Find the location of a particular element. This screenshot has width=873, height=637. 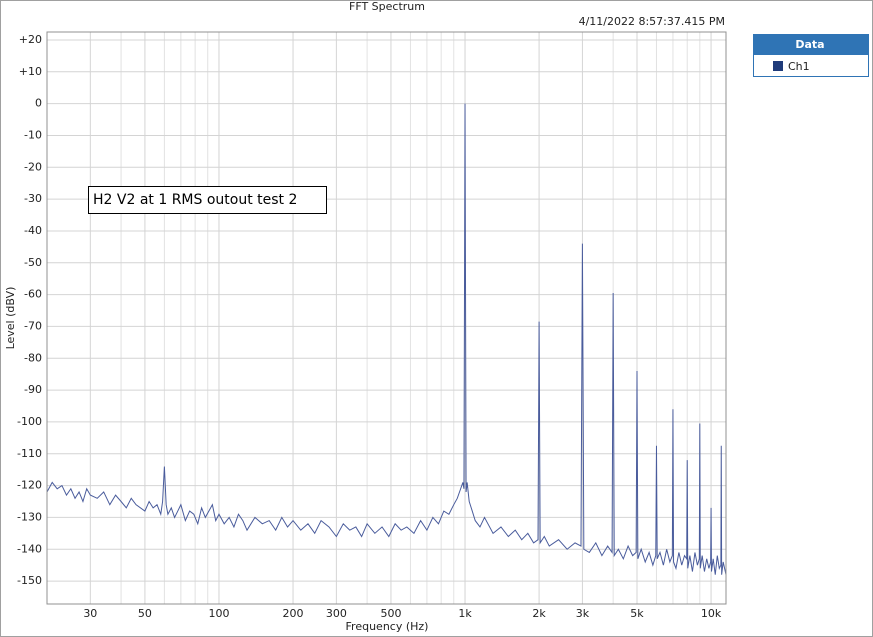

y-tick-label: -100 is located at coordinates (29, 421).